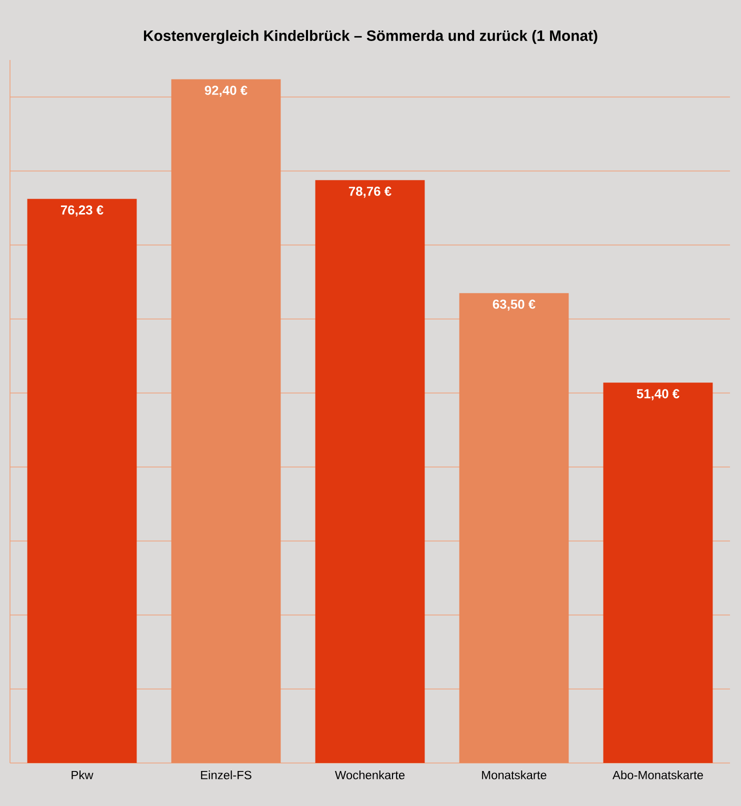 The width and height of the screenshot is (741, 806). Describe the element at coordinates (82, 210) in the screenshot. I see `data-label: 76,23 €` at that location.